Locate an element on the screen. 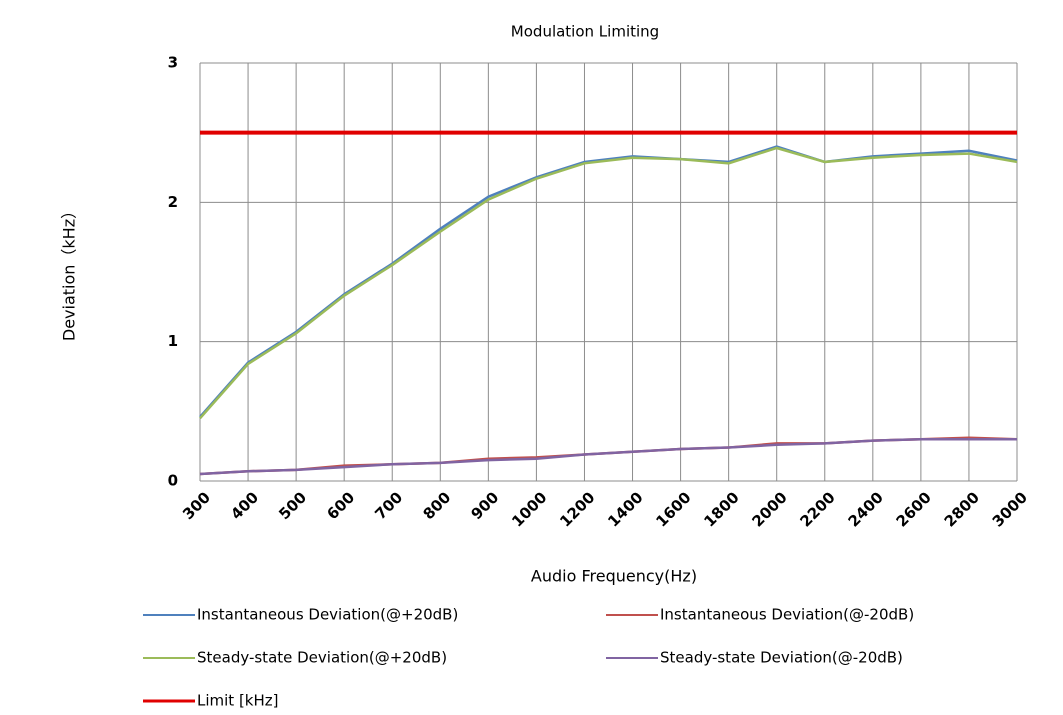  chart-title: Modulation Limiting is located at coordinates (585, 32).